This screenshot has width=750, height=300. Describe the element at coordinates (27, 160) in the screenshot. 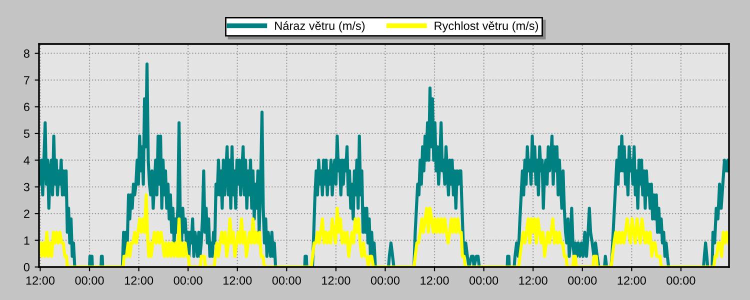

I see `y-tick-label: 4` at that location.